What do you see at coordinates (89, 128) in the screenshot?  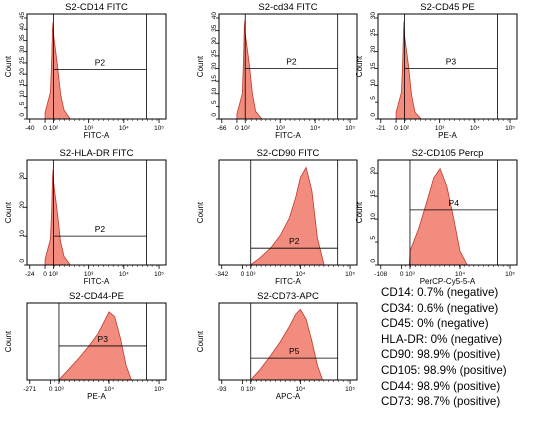 I see `x-tick-label-s2-cd14-fitc-3: 10³` at bounding box center [89, 128].